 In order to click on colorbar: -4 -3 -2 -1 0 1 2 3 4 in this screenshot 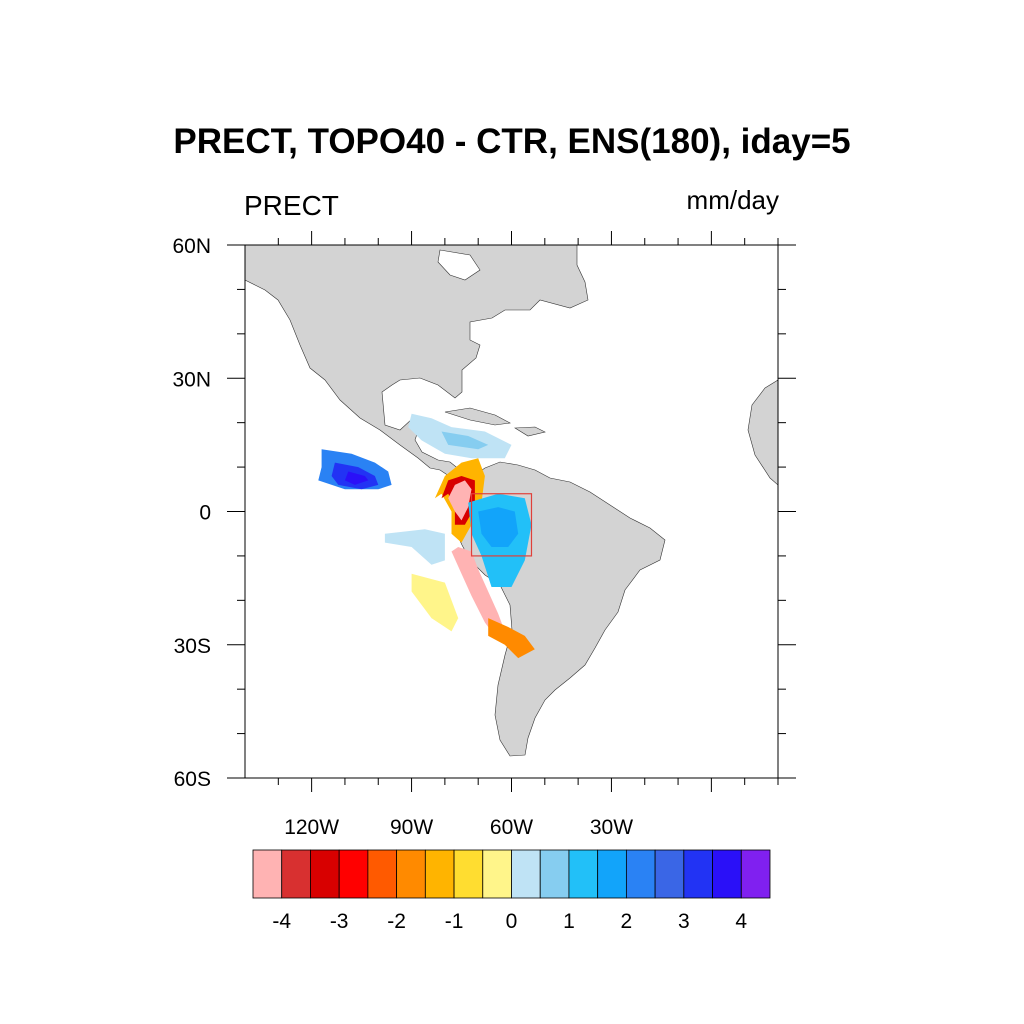, I will do `click(511, 891)`.